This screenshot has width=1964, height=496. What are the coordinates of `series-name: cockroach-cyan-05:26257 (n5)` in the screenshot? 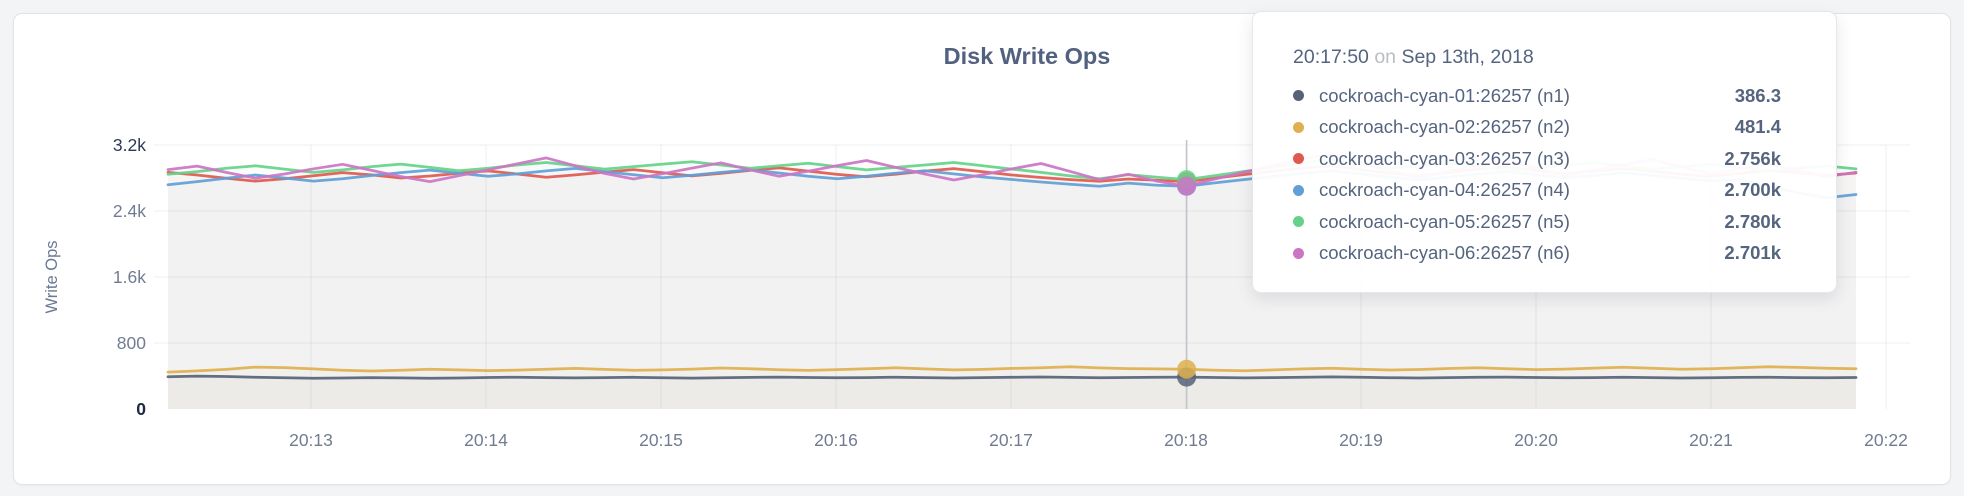 It's located at (1444, 221).